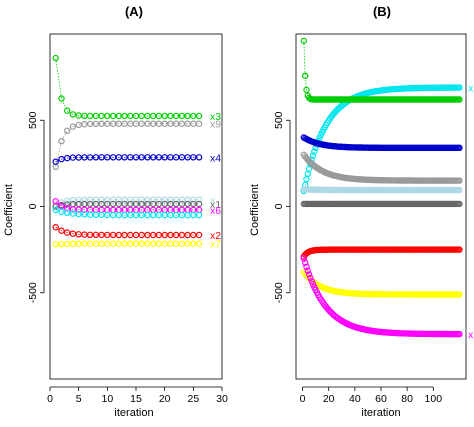 This screenshot has width=474, height=427. What do you see at coordinates (215, 117) in the screenshot?
I see `series-label: x3` at bounding box center [215, 117].